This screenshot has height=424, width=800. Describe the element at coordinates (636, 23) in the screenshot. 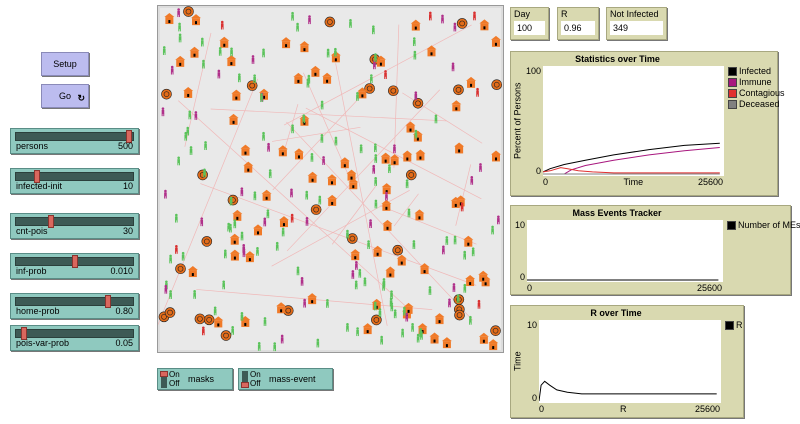

I see `not-infected-monitor: Not Infected 349` at that location.